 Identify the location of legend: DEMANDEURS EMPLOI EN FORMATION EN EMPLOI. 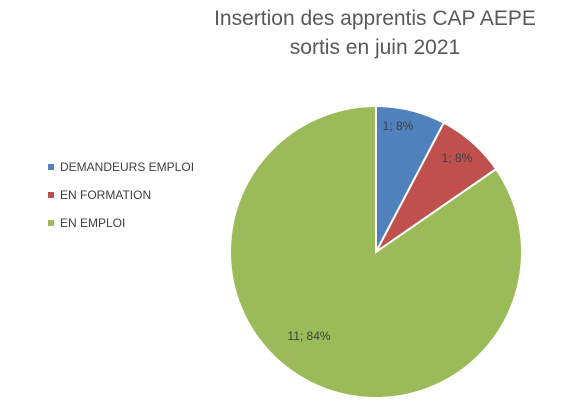
(121, 202).